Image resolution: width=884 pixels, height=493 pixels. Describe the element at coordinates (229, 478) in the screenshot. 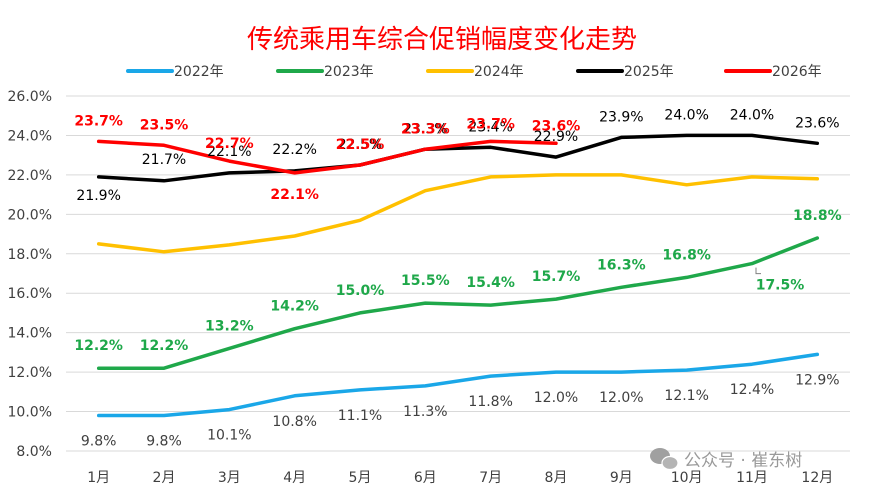

I see `x-tick-label: 3月` at that location.